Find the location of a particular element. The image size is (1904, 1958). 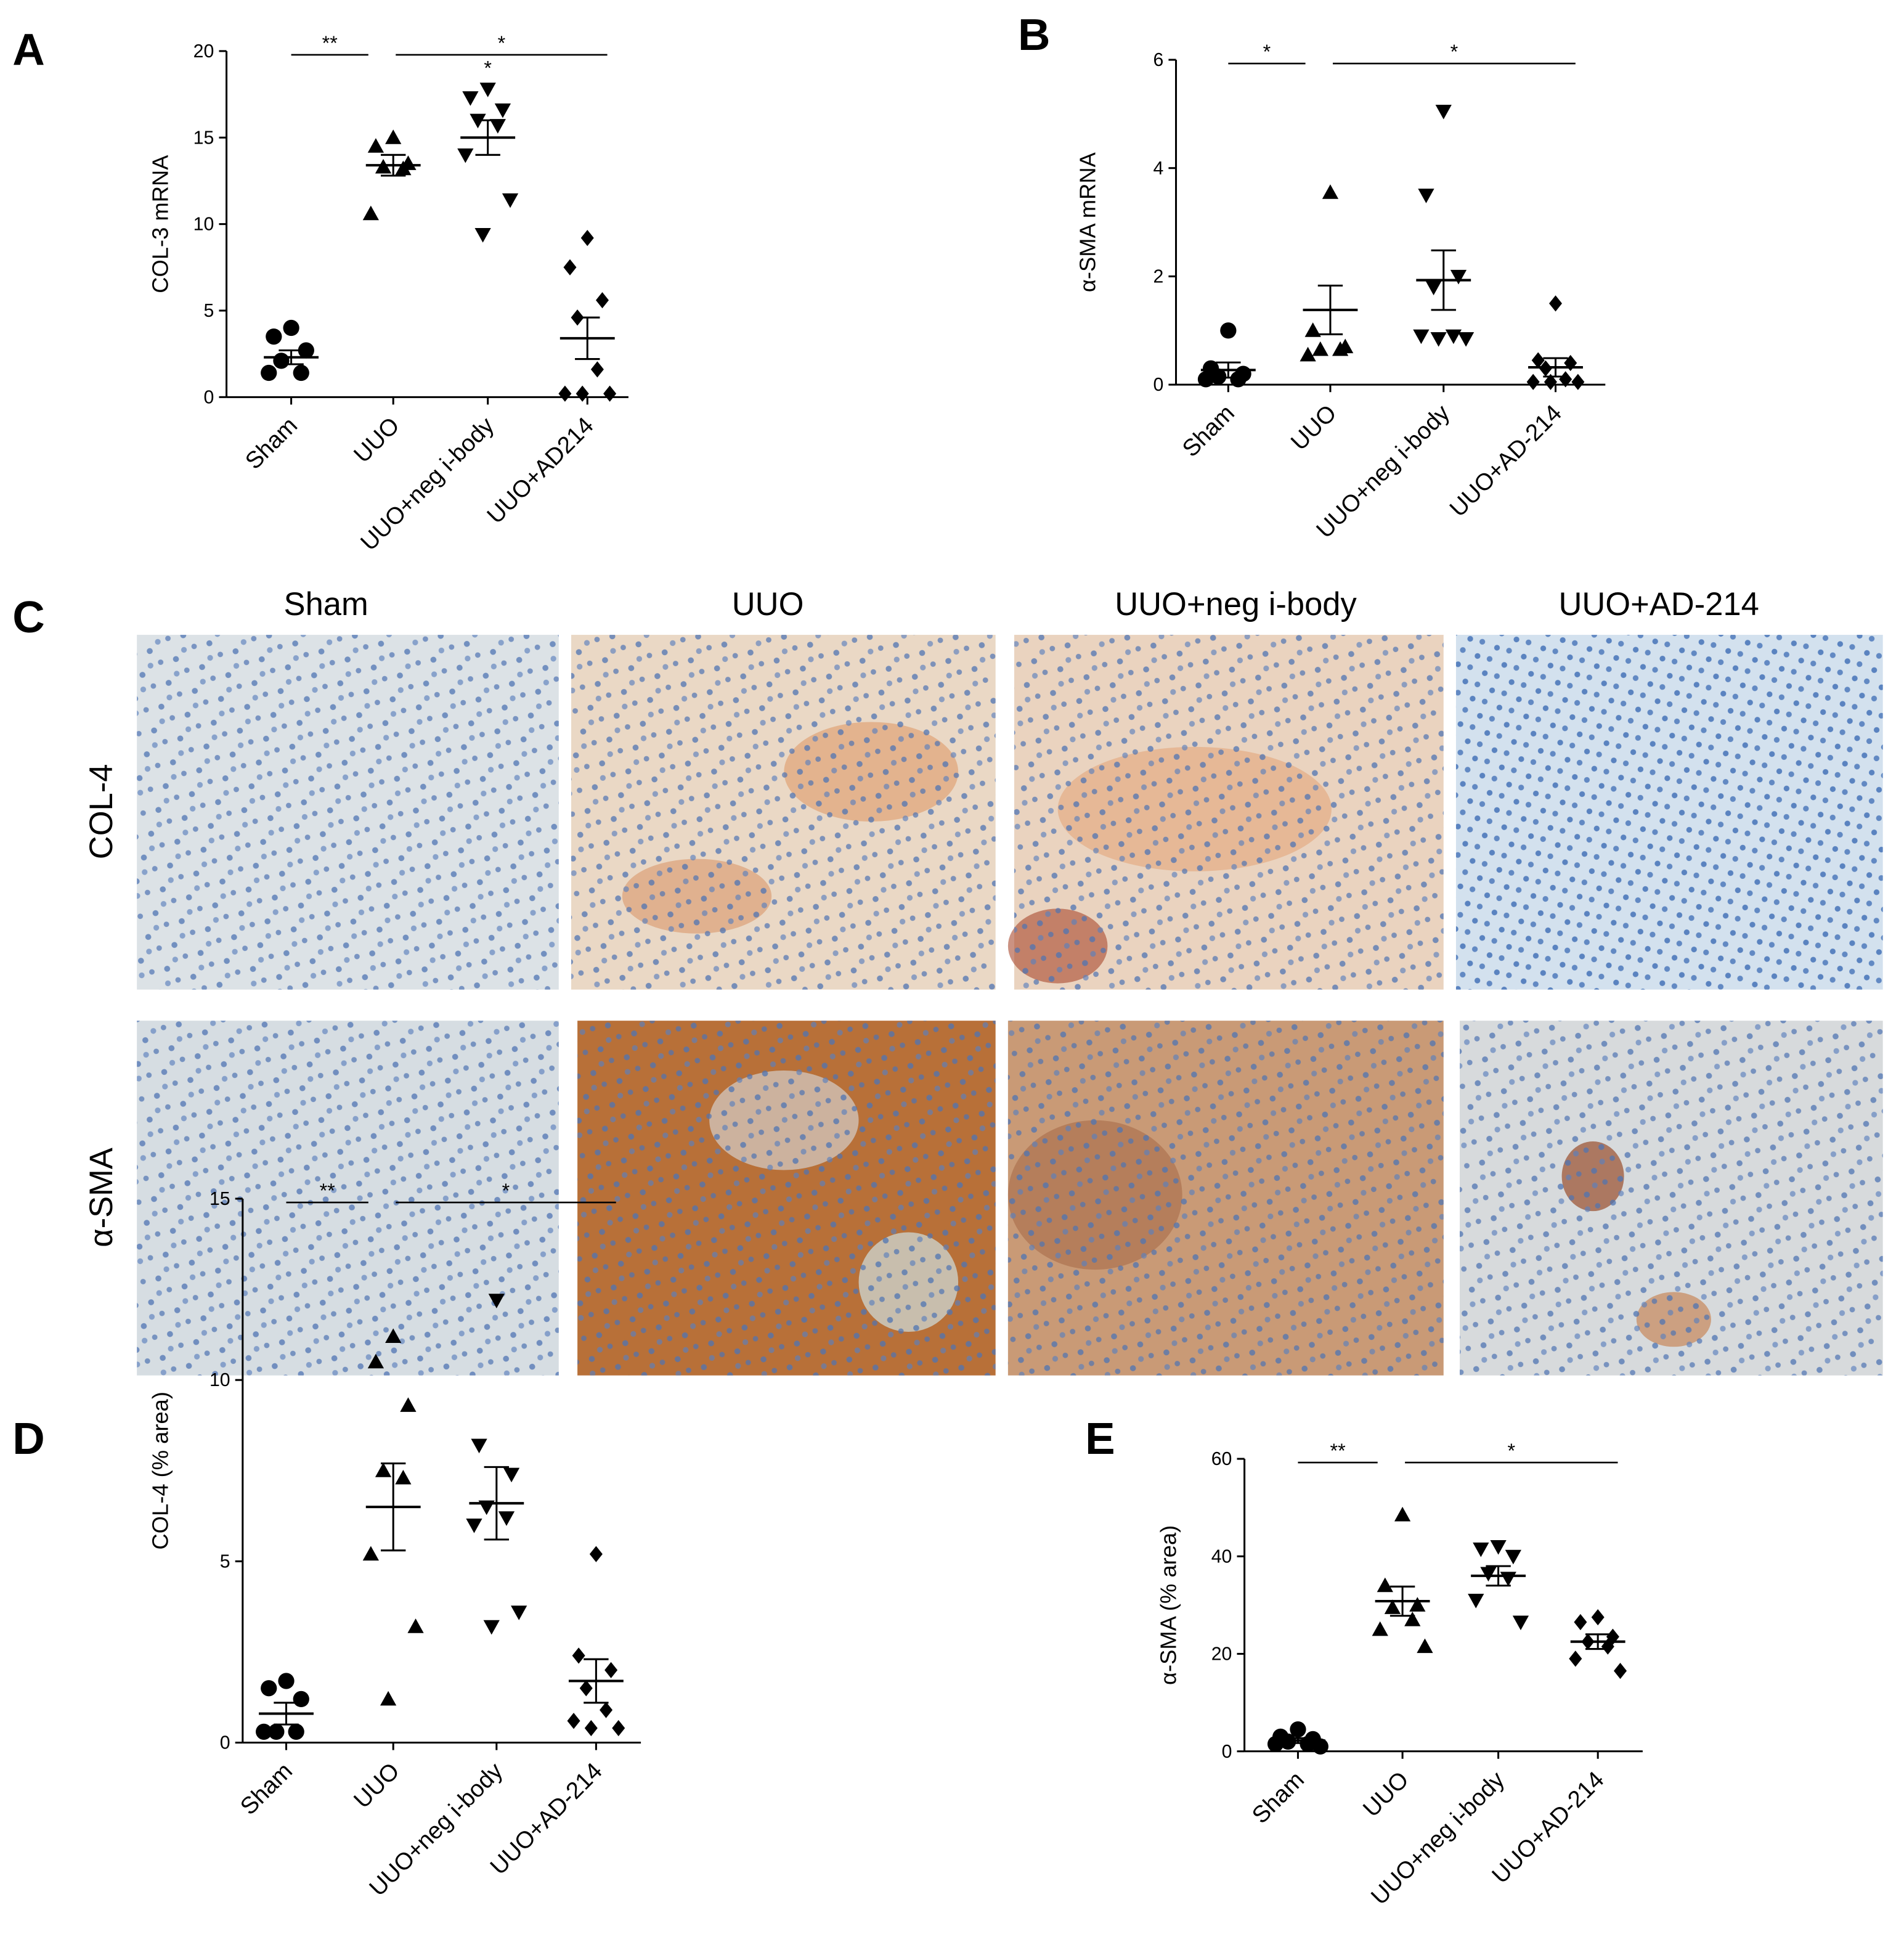

column-title: UUO+neg i-body is located at coordinates (1236, 604).